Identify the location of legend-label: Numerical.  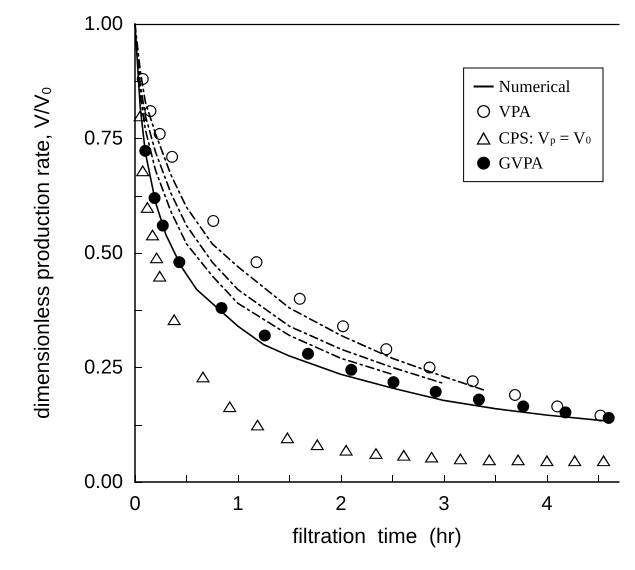
(534, 86).